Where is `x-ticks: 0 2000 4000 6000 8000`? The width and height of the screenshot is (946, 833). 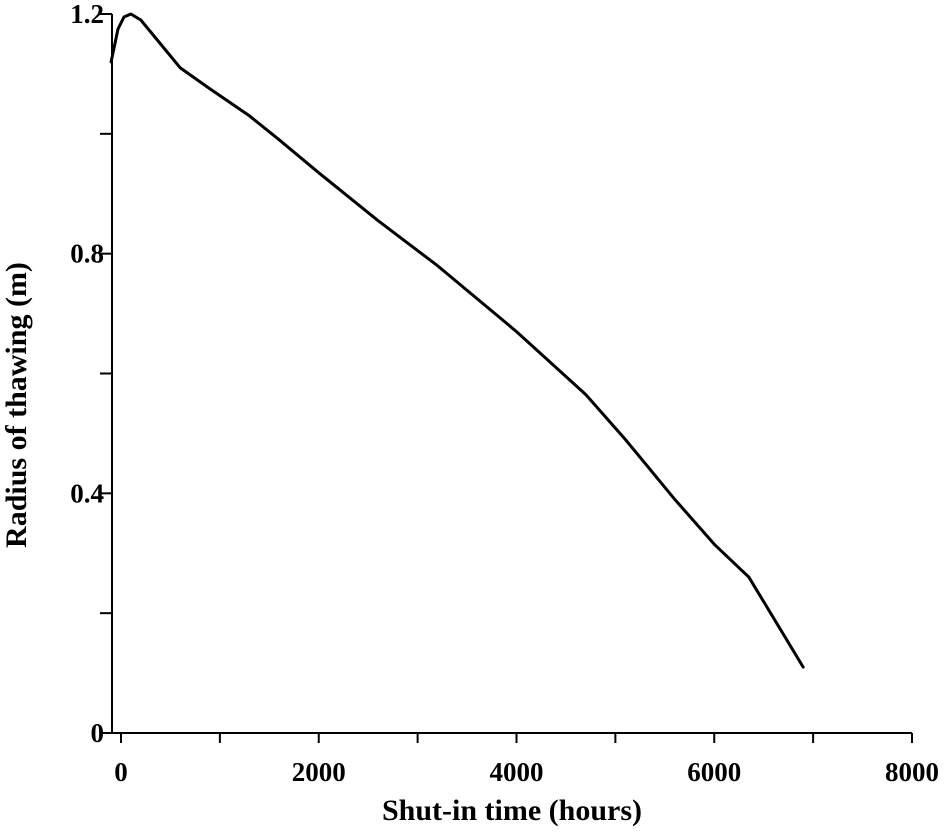
x-ticks: 0 2000 4000 6000 8000 is located at coordinates (526, 760).